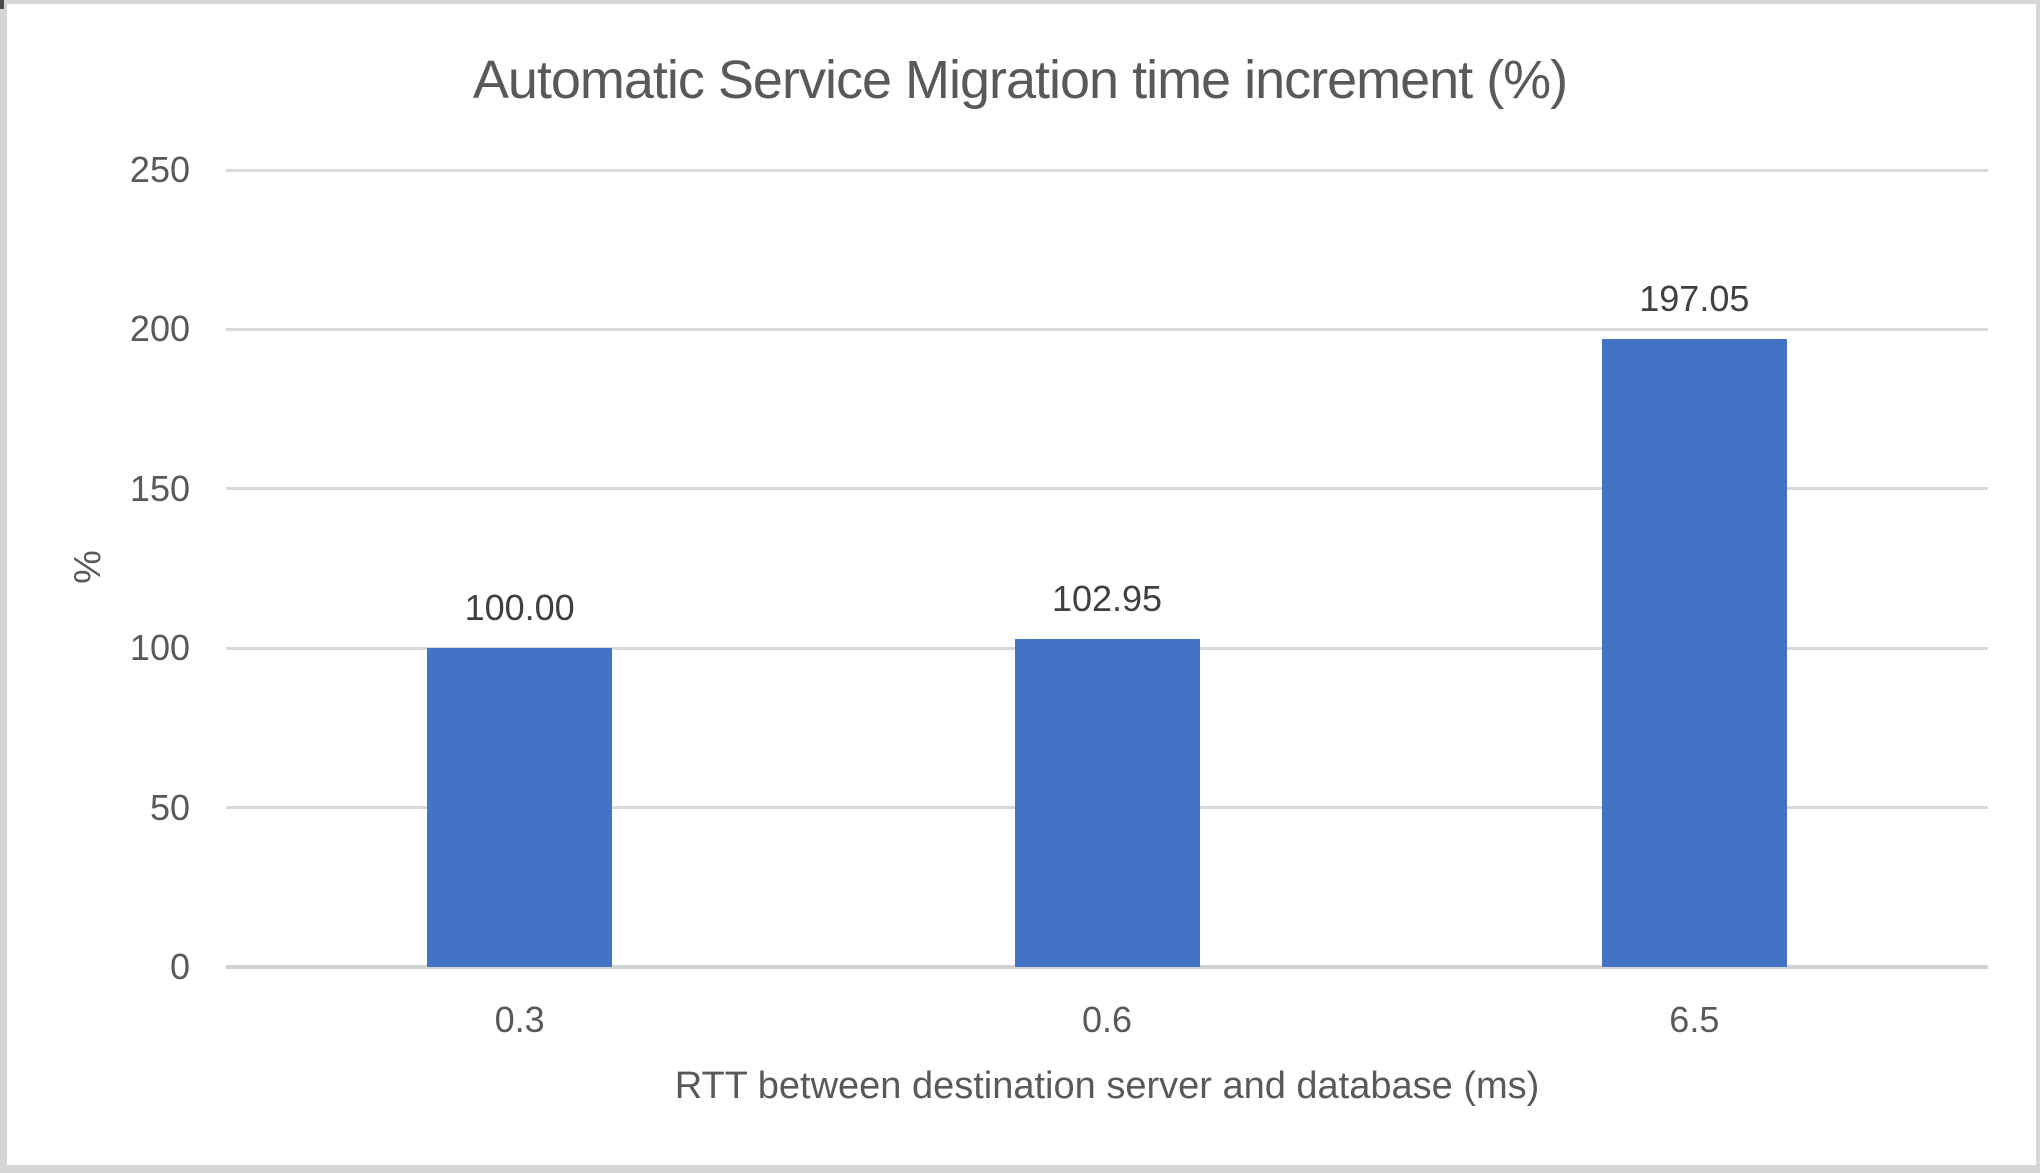  What do you see at coordinates (2, 4) in the screenshot?
I see `corner-artifact` at bounding box center [2, 4].